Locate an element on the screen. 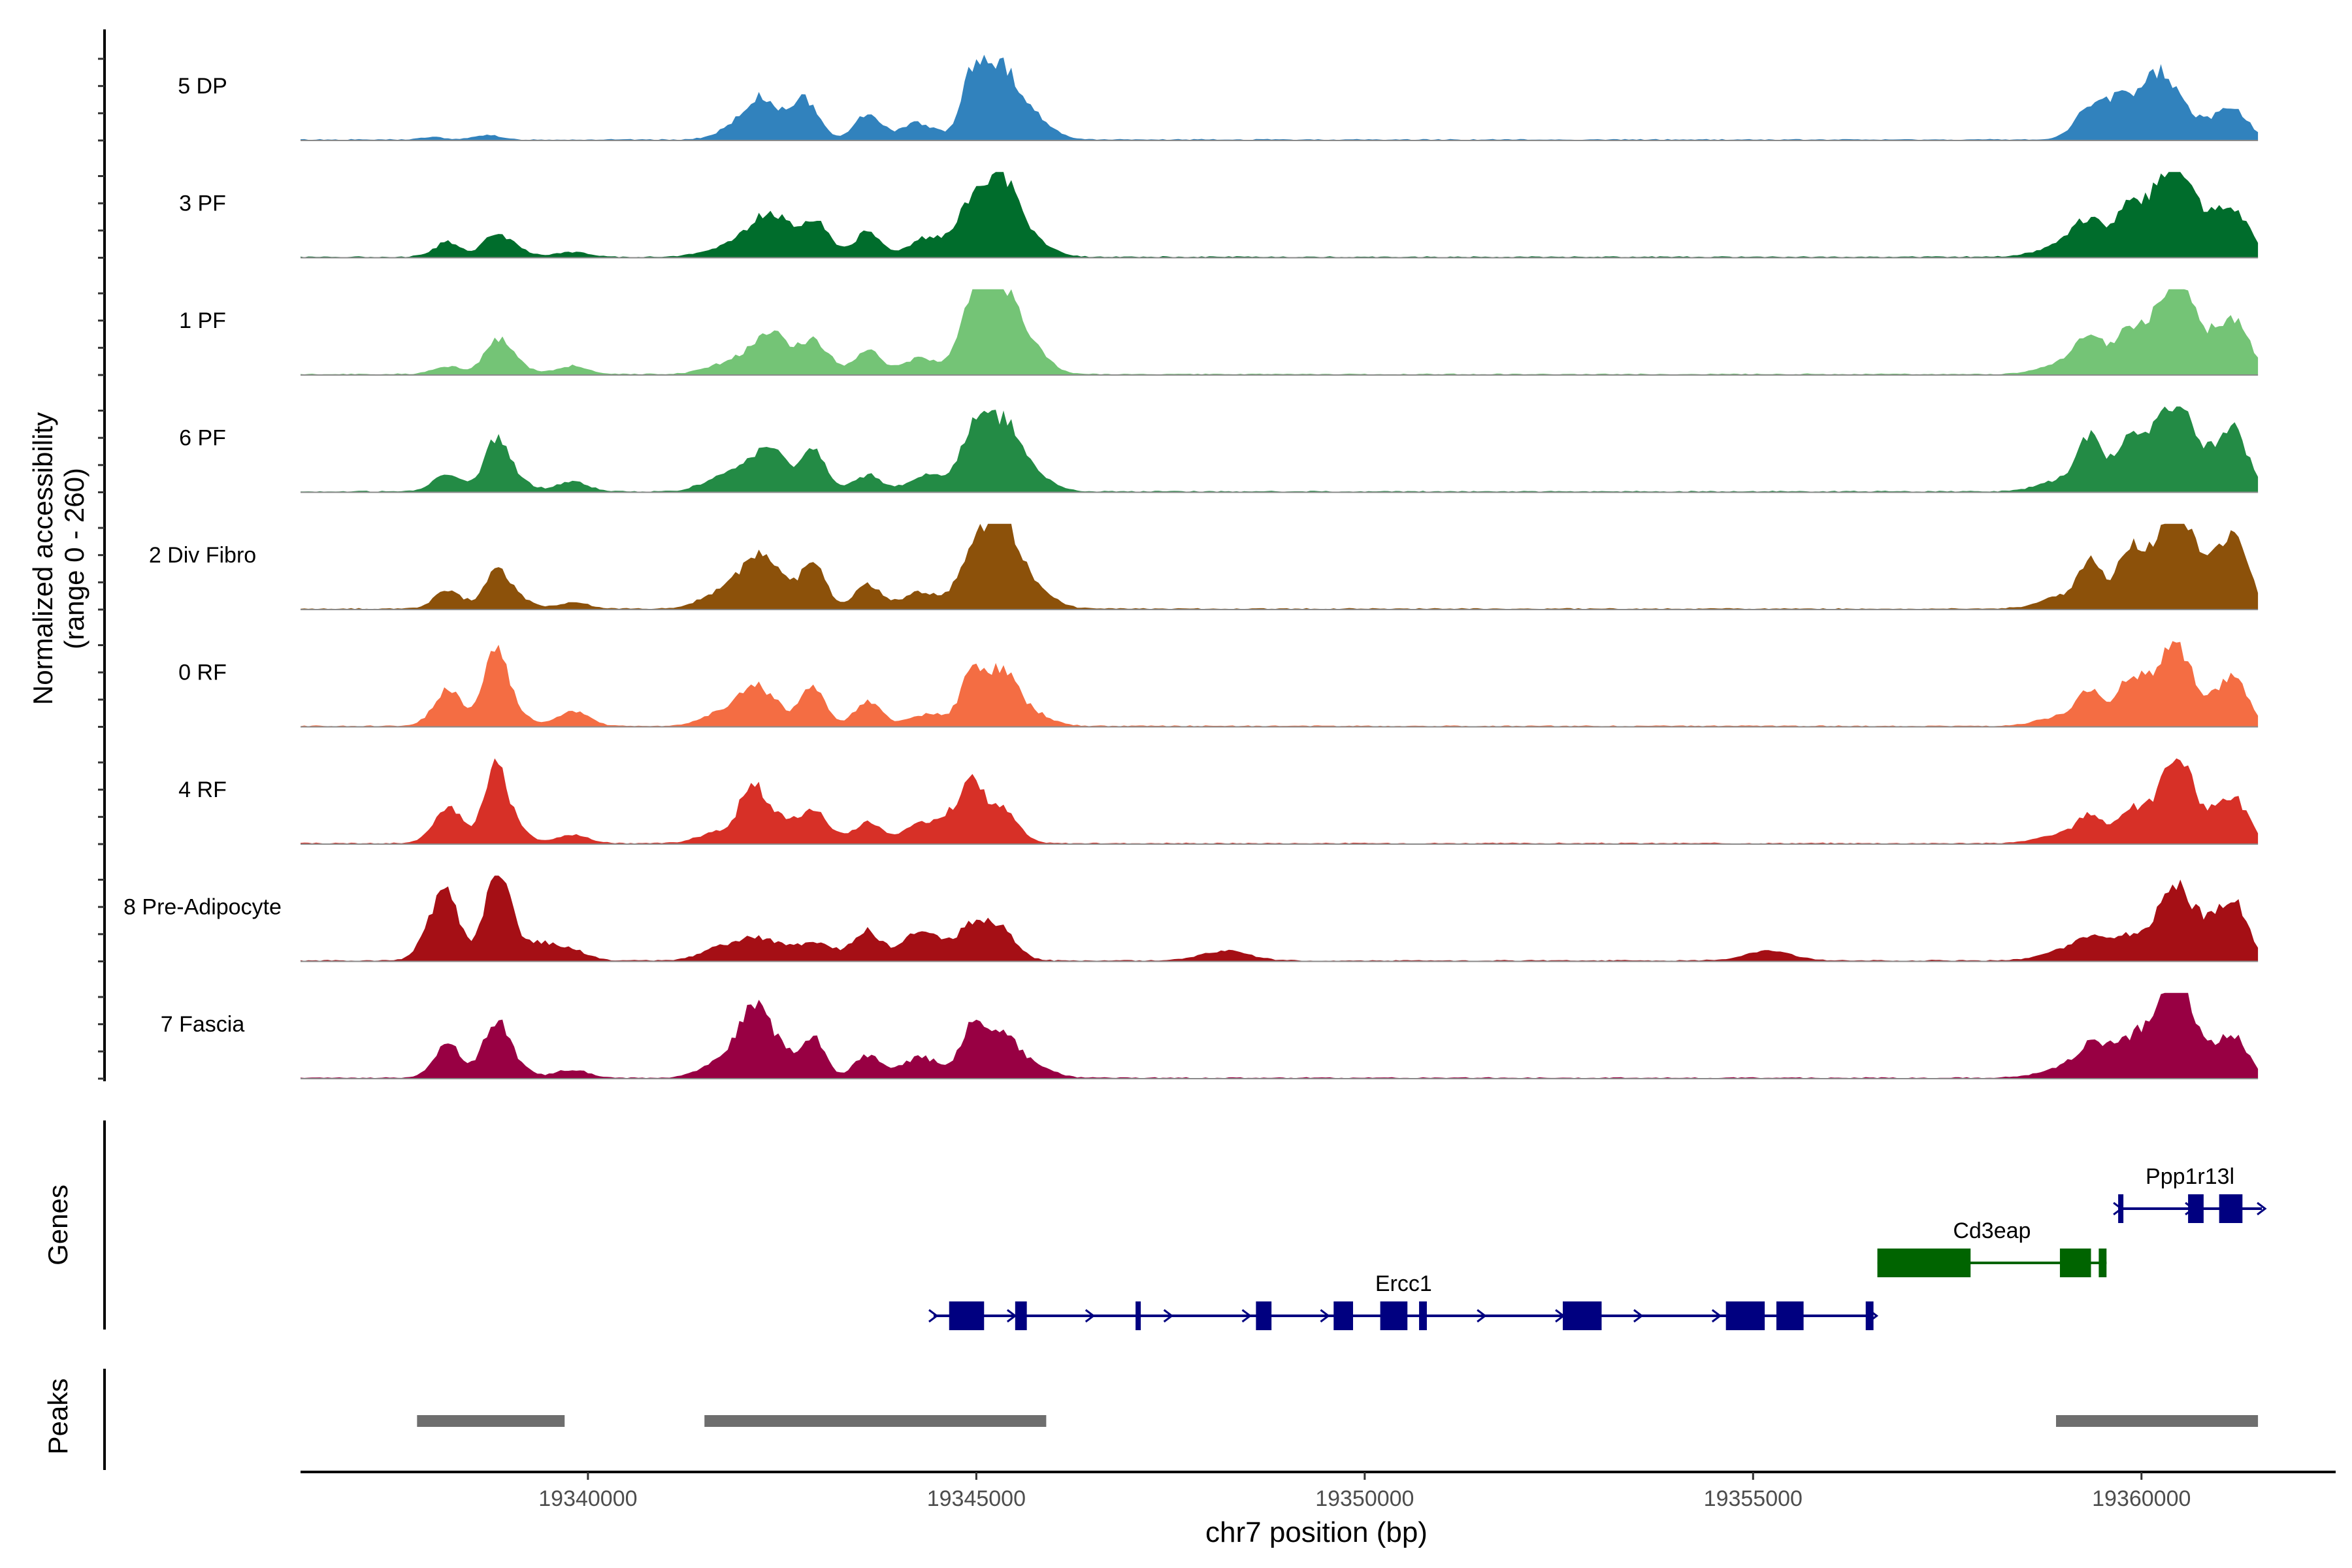 Image resolution: width=2352 pixels, height=1568 pixels. coverage-track: 5 DP is located at coordinates (1218, 97).